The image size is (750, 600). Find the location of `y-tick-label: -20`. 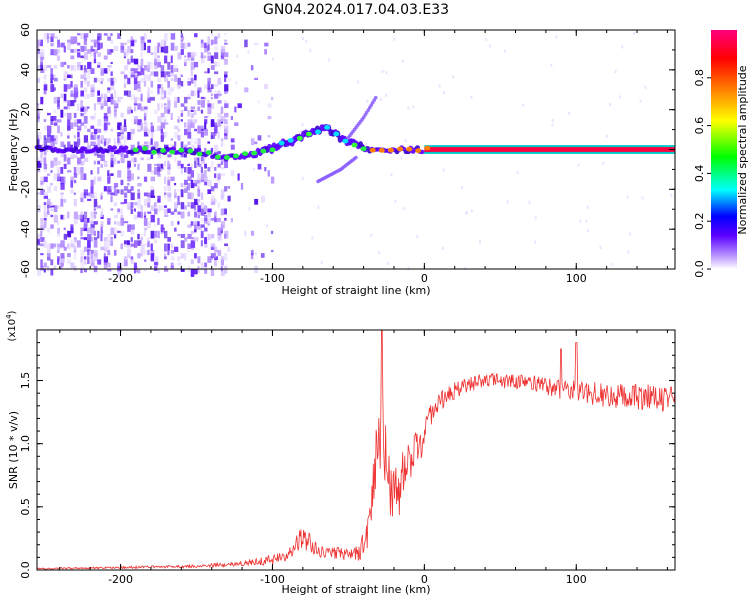

y-tick-label: -20 is located at coordinates (25, 189).